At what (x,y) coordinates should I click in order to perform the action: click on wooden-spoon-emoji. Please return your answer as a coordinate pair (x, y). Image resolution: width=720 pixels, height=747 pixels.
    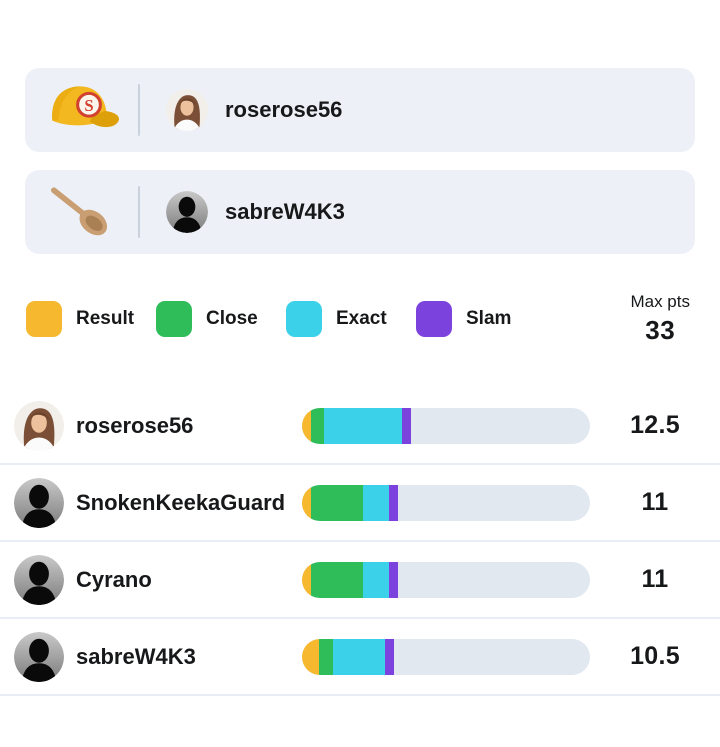
    Looking at the image, I should click on (81, 212).